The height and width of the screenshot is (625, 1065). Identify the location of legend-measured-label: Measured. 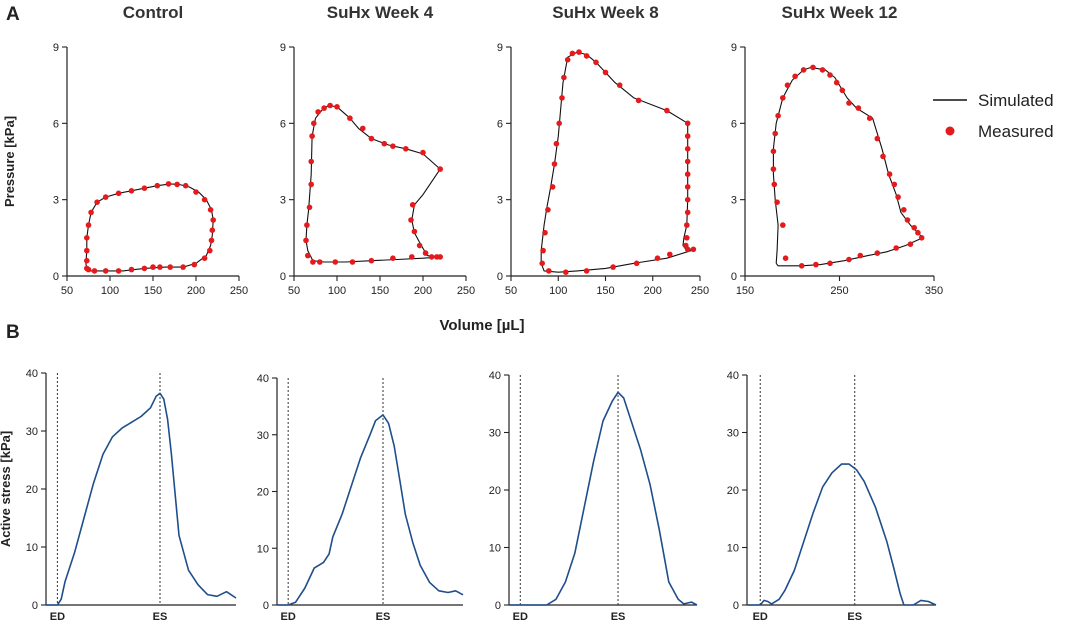
(1016, 131).